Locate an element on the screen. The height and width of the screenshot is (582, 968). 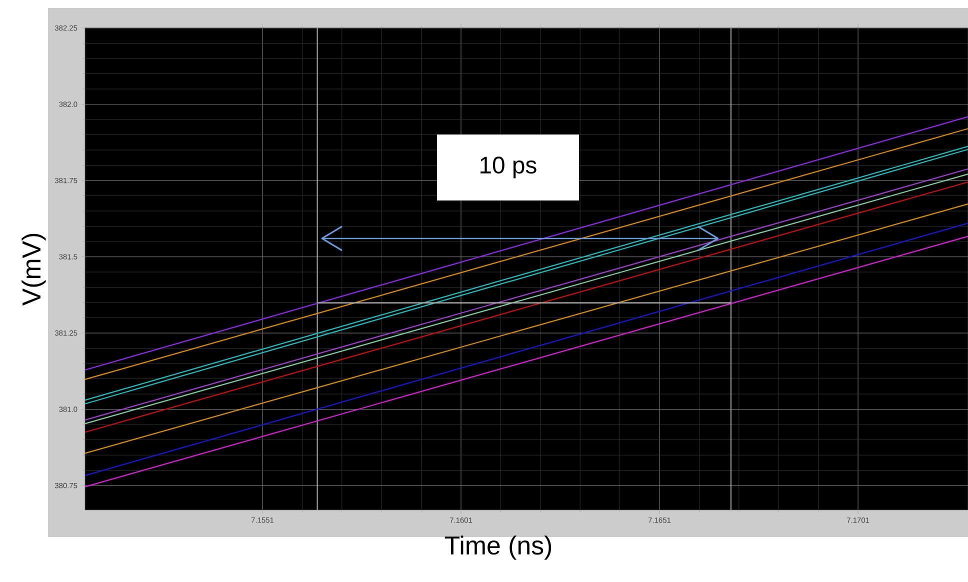
x-axis-title: Time (ns) is located at coordinates (498, 548).